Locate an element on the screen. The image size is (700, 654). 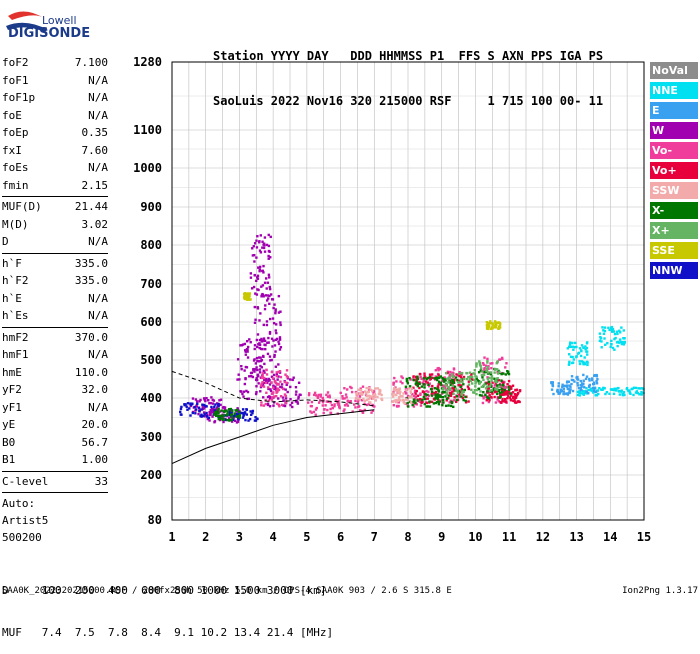
param-group-confidence: C-level 33 is located at coordinates (55, 483).